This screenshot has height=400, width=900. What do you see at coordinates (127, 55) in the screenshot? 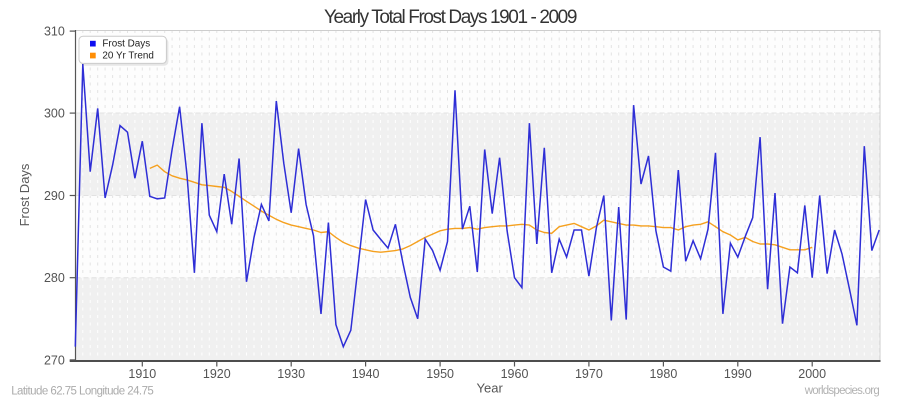
I see `svg-text: 20 Yr Trend` at bounding box center [127, 55].